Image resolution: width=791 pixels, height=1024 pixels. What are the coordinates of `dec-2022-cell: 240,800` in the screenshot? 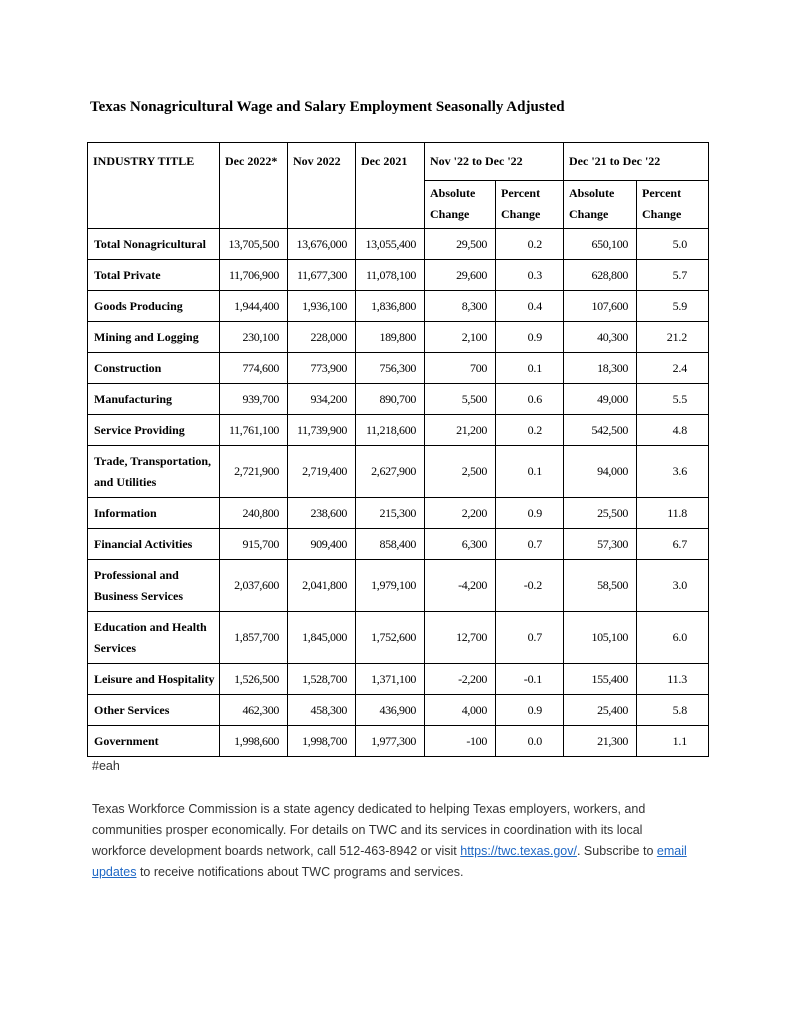 It's located at (253, 513).